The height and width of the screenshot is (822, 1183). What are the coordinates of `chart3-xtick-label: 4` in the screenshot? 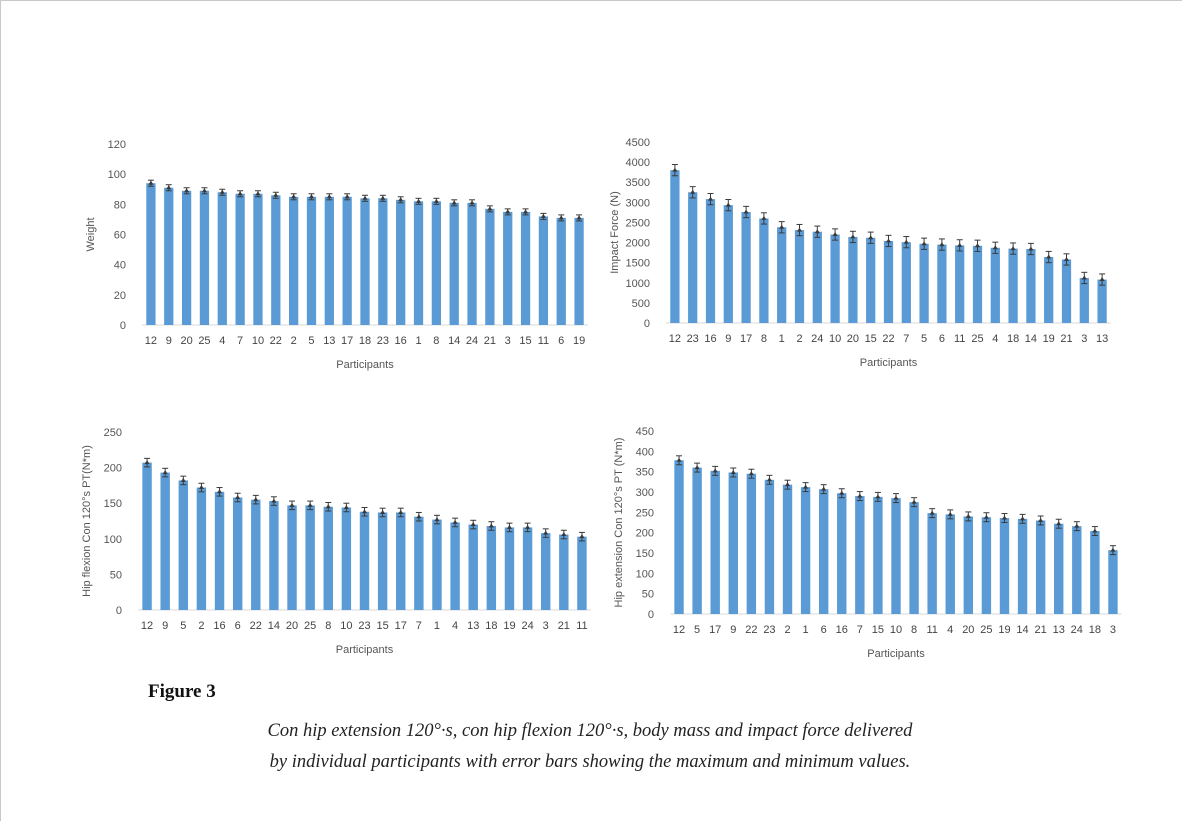 It's located at (950, 630).